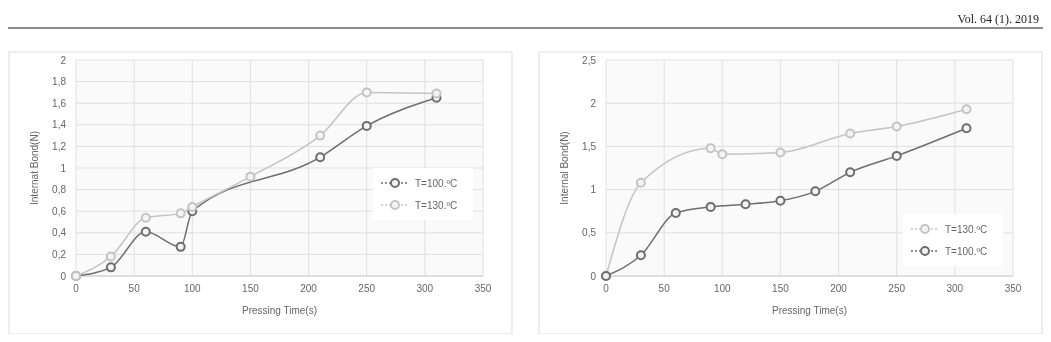 The width and height of the screenshot is (1051, 342). I want to click on y-axis-title: Internal Bond(N), so click(564, 168).